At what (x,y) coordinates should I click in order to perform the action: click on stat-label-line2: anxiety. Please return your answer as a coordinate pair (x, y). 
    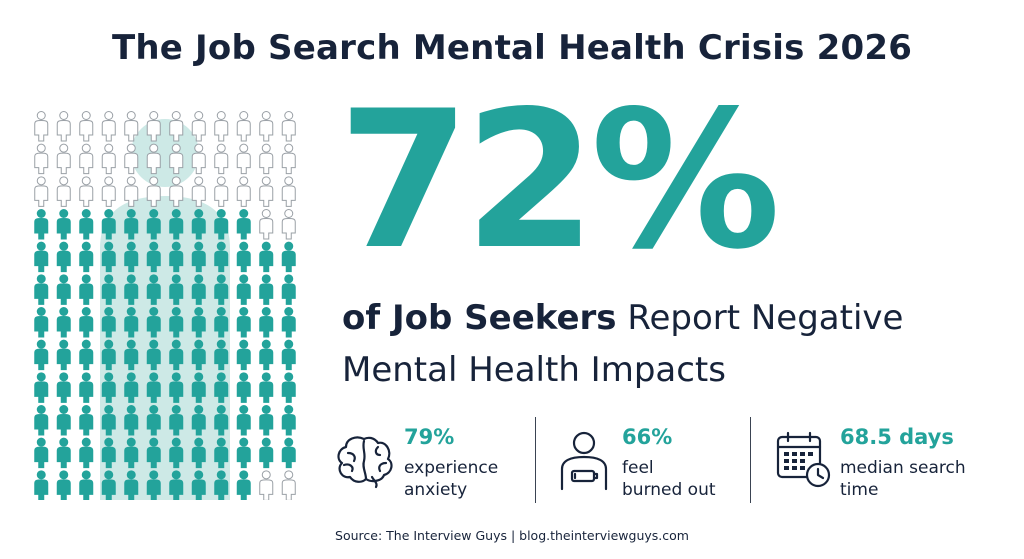
    Looking at the image, I should click on (436, 490).